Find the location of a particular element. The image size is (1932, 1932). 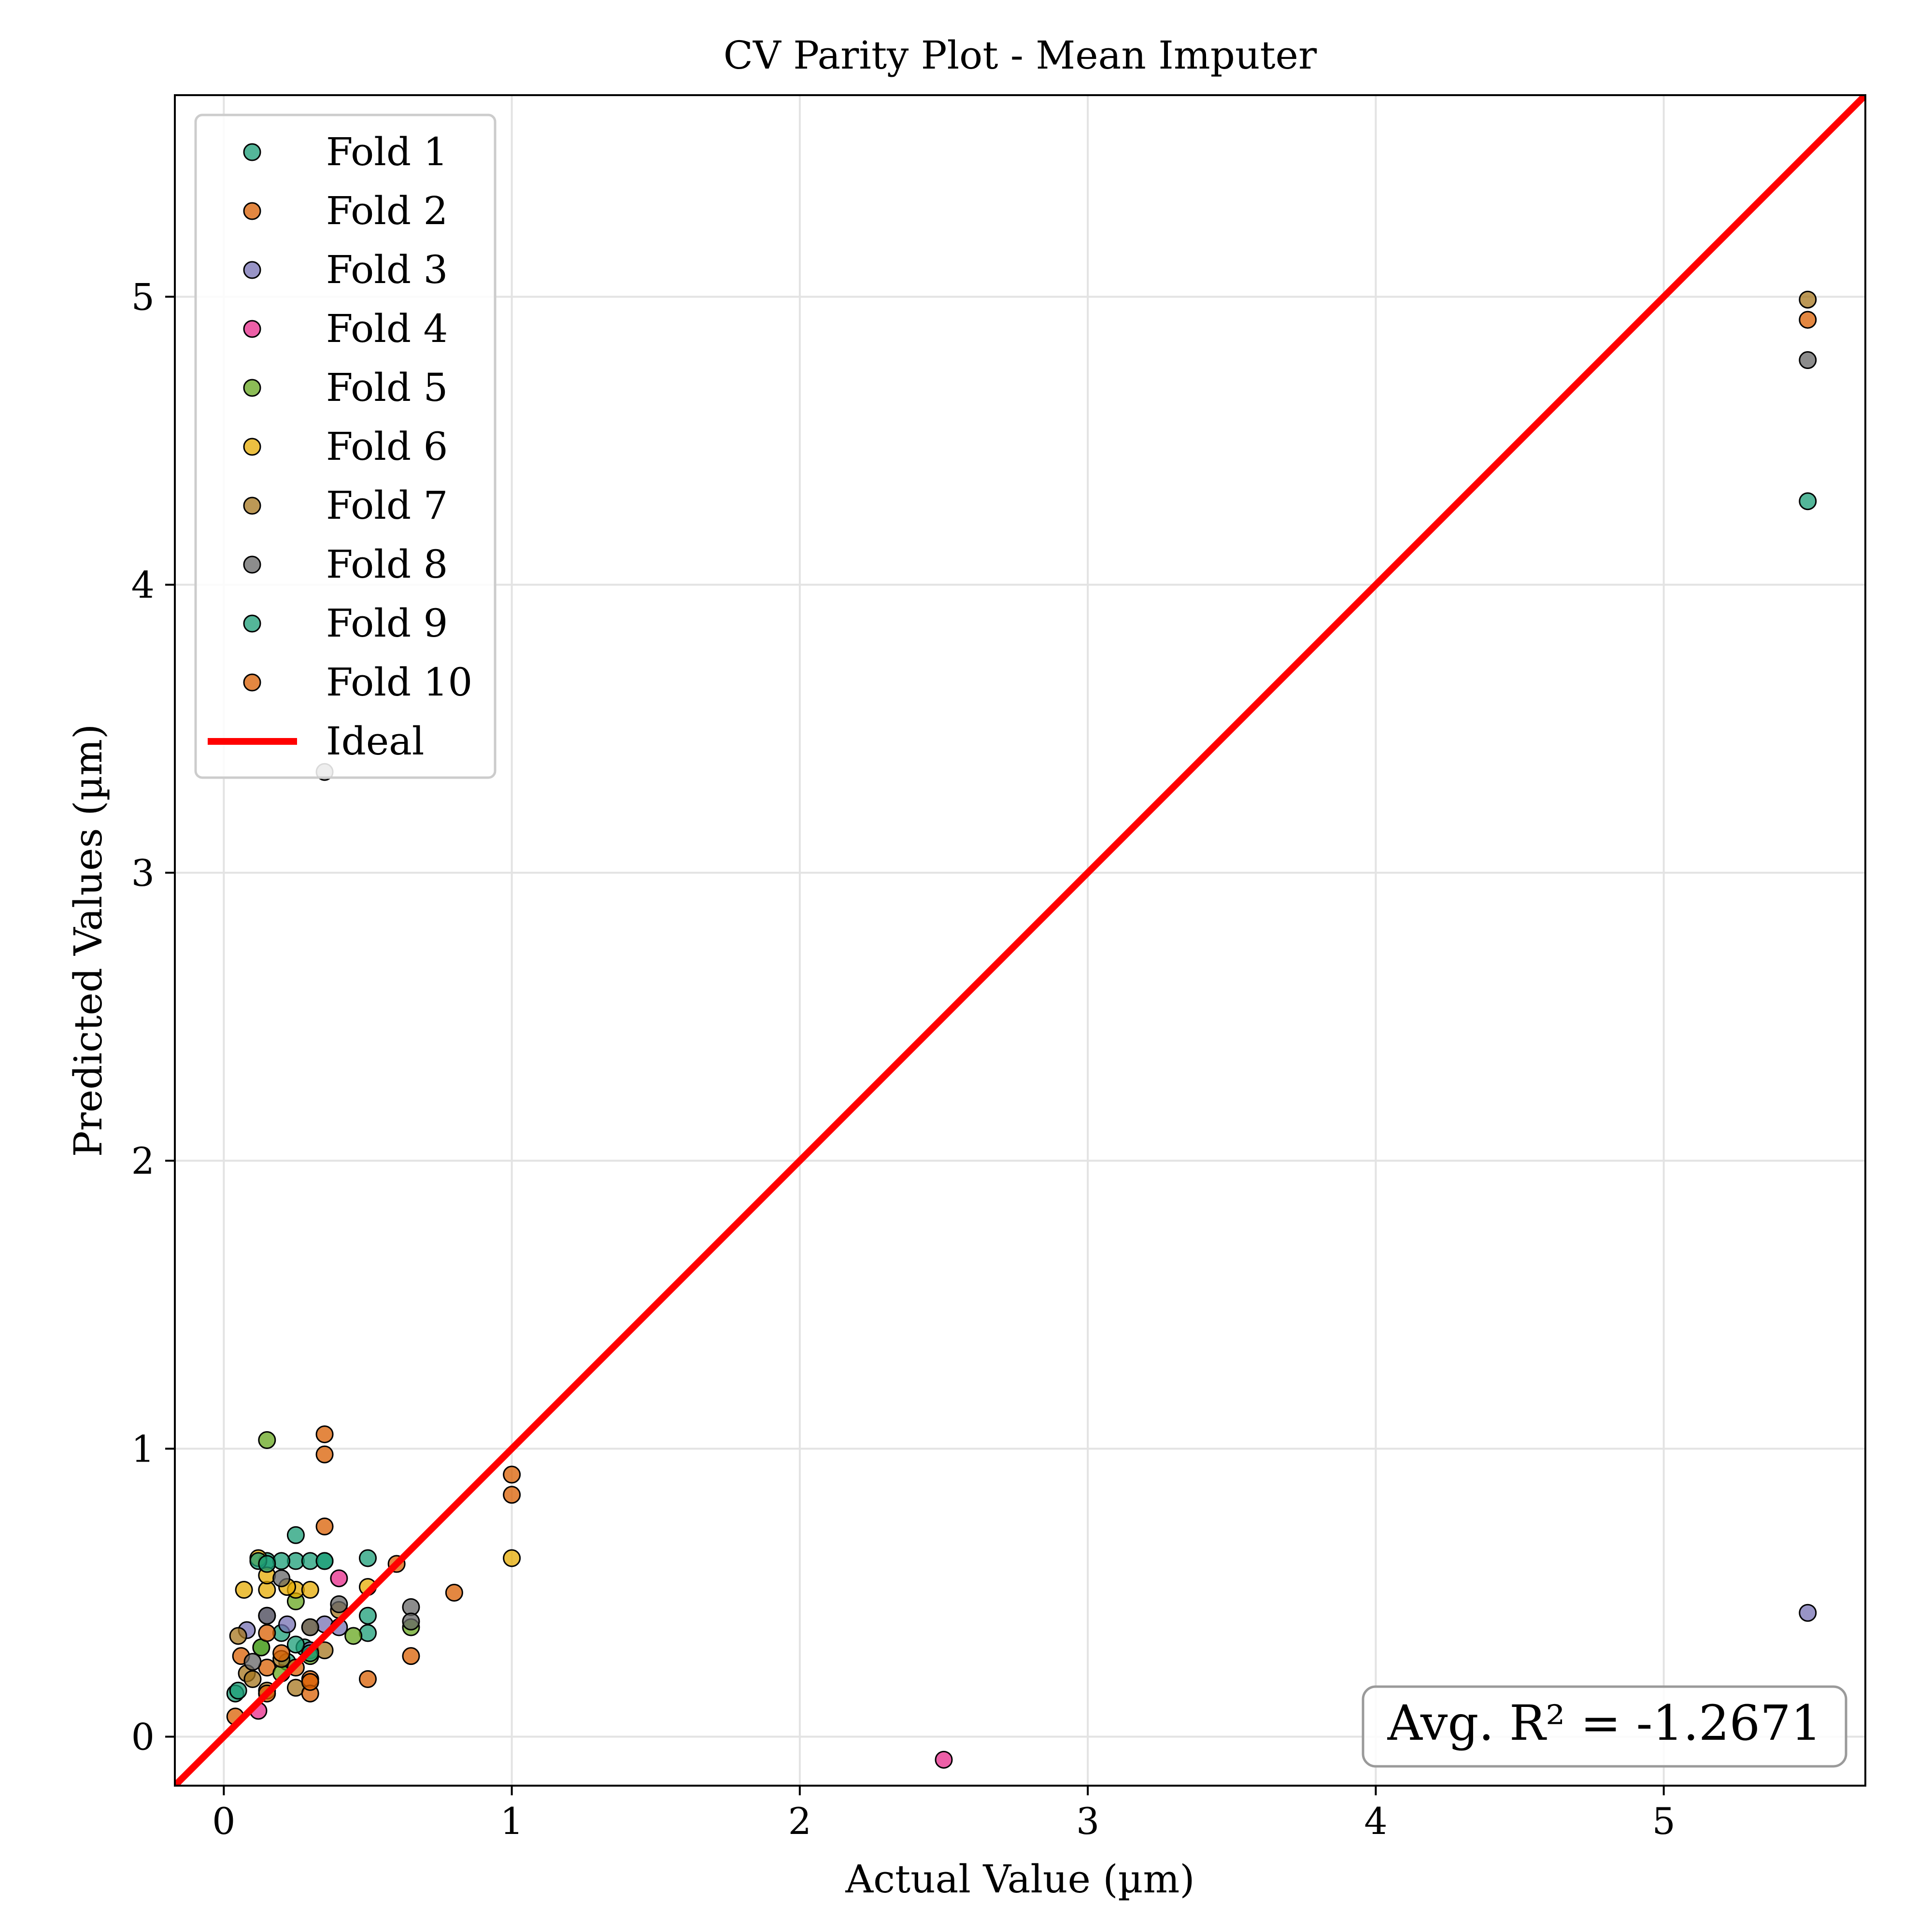

r2-annotation: Avg. R² = -1.2671 is located at coordinates (1604, 1726).